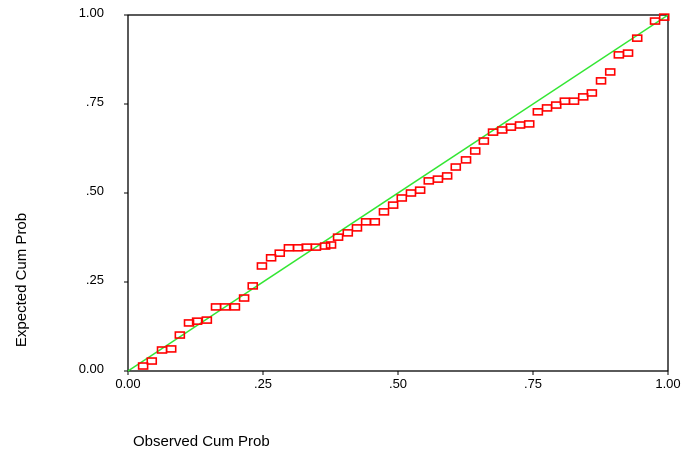  Describe the element at coordinates (127, 383) in the screenshot. I see `x-tick-label: 0.00` at that location.